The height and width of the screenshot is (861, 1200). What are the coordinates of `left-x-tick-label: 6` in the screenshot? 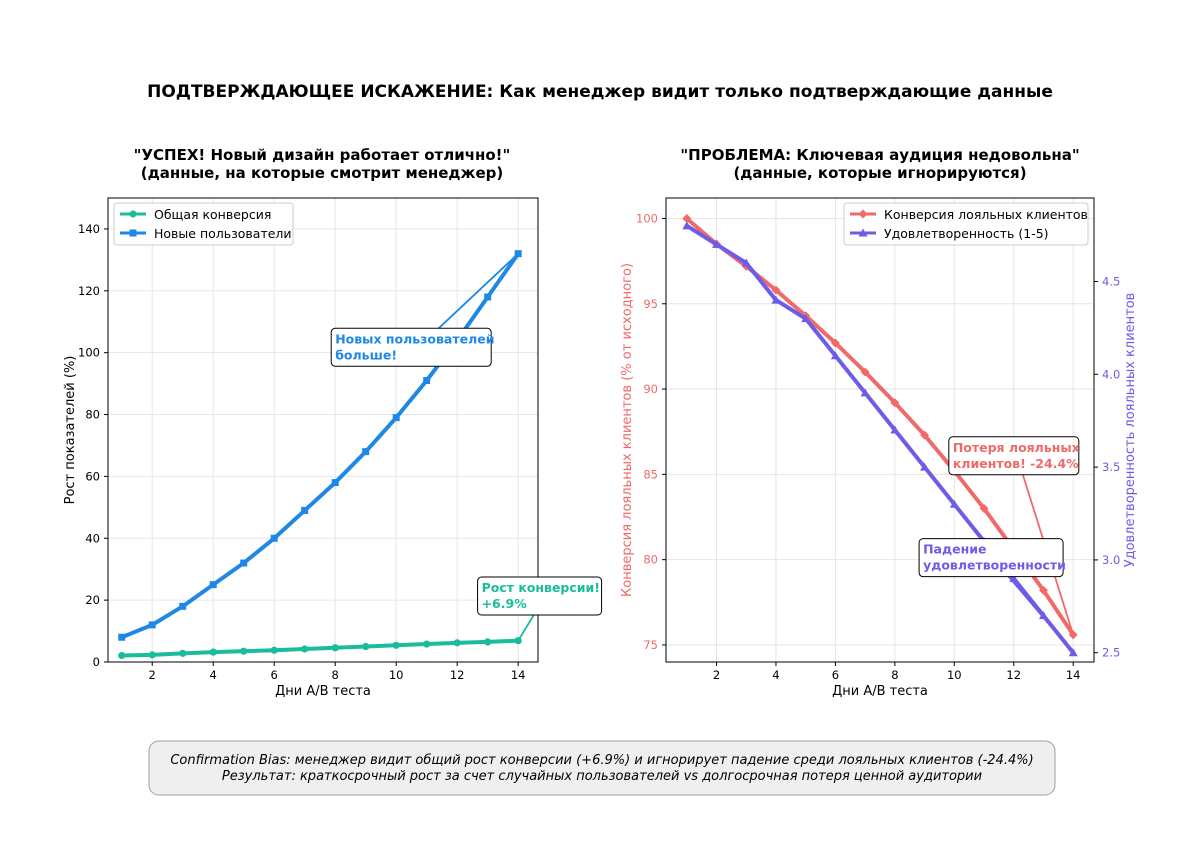 It's located at (274, 675).